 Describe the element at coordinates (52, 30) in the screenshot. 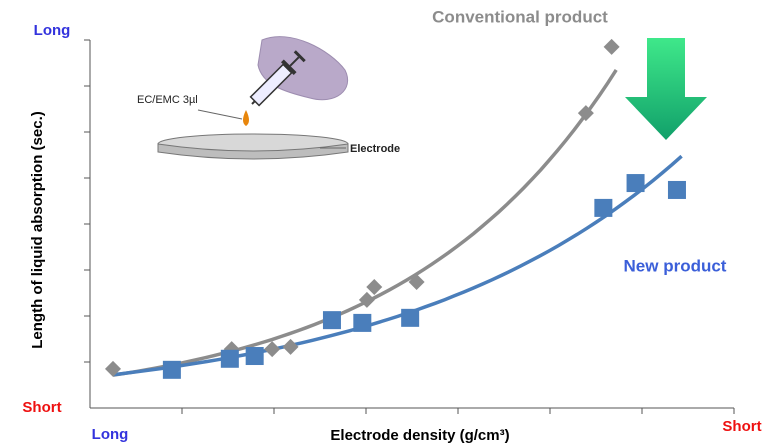

I see `y-top-label: Long` at that location.